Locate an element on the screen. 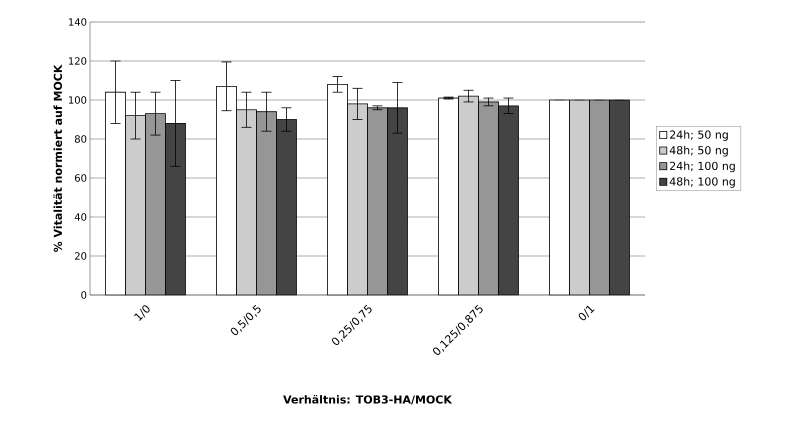 The image size is (794, 429). x-tick-label: 0/1 is located at coordinates (586, 313).